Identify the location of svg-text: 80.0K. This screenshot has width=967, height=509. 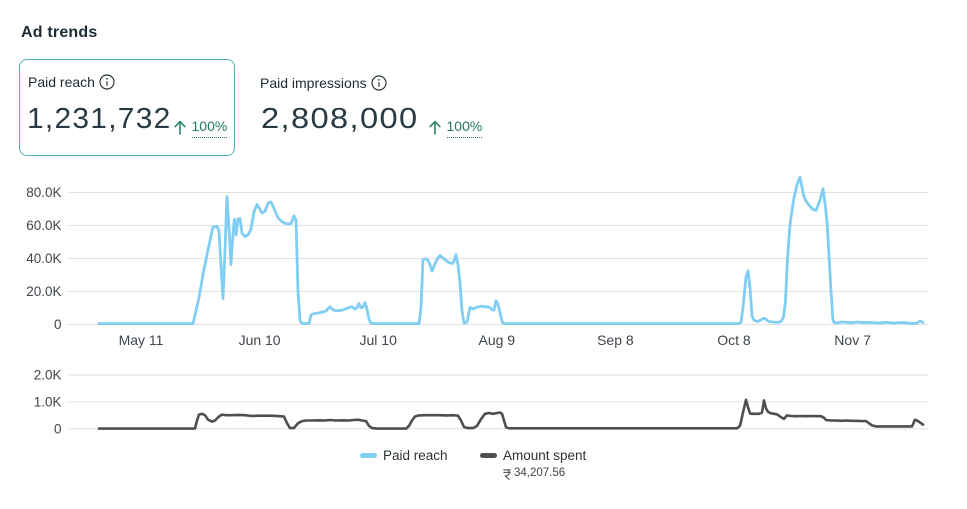
(43, 192).